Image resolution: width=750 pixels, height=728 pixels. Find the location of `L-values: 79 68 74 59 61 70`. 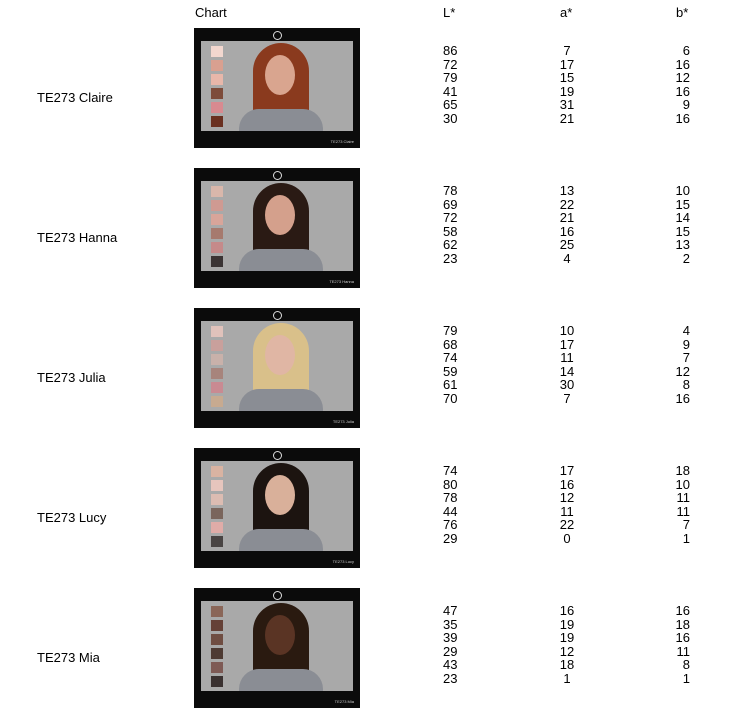

L-values: 79 68 74 59 61 70 is located at coordinates (450, 365).